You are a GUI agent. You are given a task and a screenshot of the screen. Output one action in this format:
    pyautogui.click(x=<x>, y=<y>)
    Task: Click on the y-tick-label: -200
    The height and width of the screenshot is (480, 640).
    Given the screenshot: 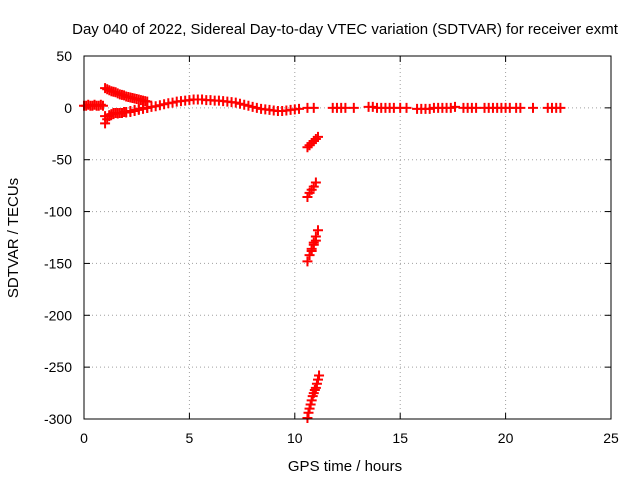 What is the action you would take?
    pyautogui.click(x=58, y=315)
    